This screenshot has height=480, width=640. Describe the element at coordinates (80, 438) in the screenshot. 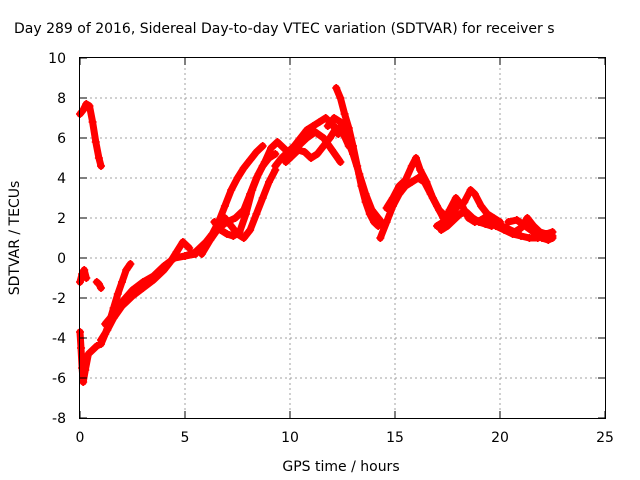

I see `x-tick-label: 0` at that location.